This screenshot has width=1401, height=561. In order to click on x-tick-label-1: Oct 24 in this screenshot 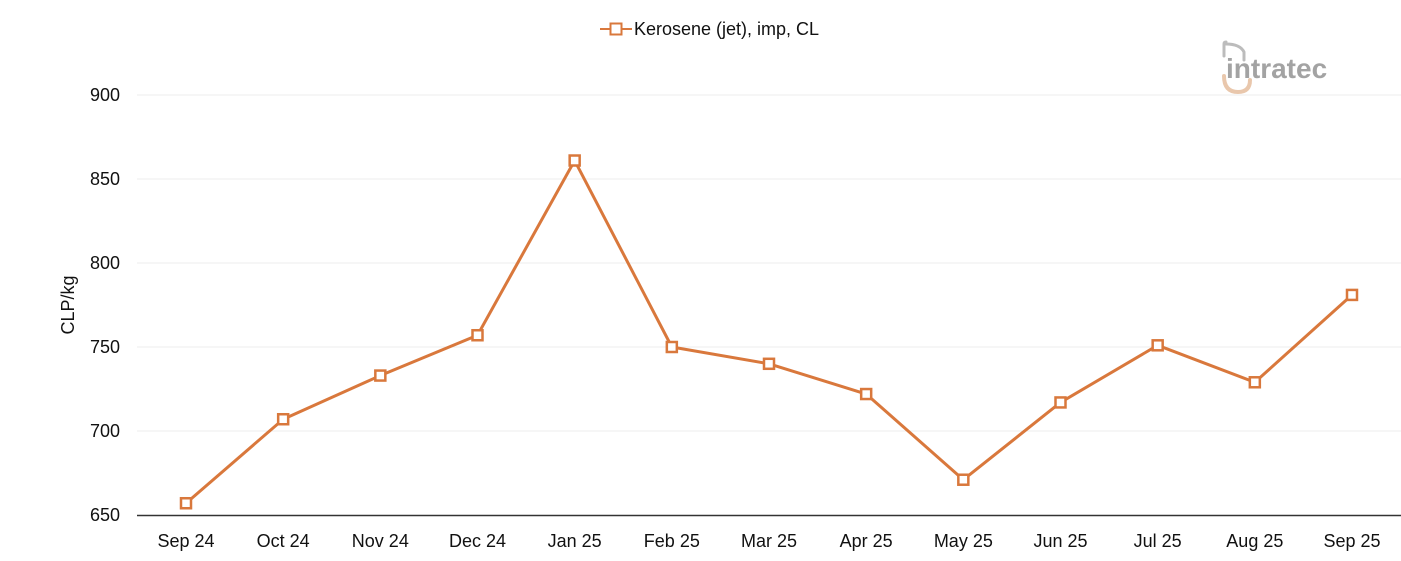, I will do `click(283, 541)`.